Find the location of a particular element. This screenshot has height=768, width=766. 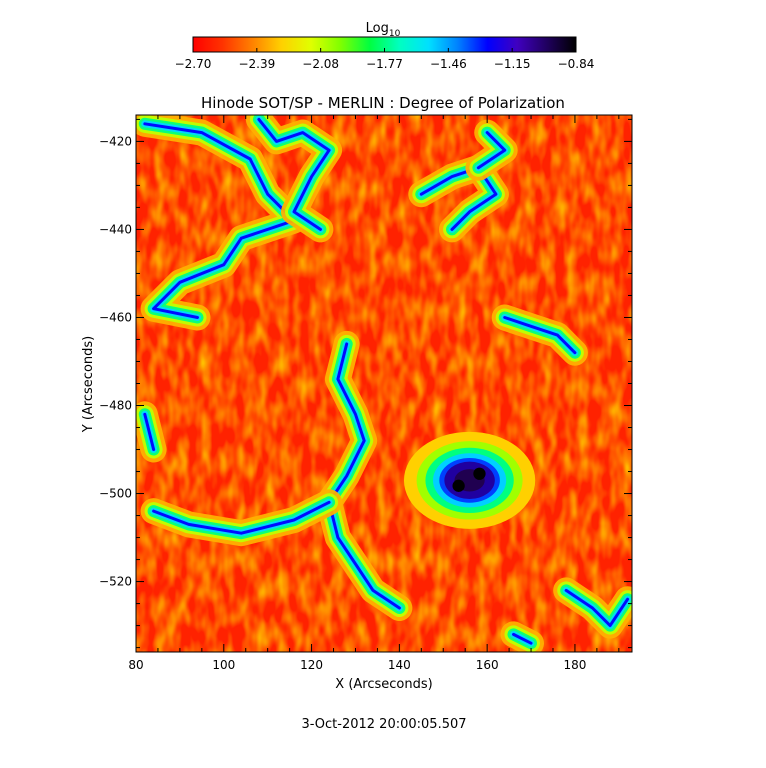

colorbar-label: Log10 is located at coordinates (383, 30).